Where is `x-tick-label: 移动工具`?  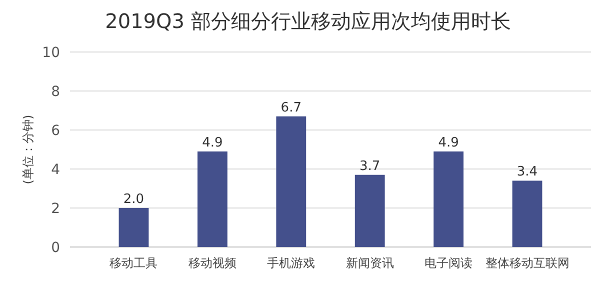
x-tick-label: 移动工具 is located at coordinates (134, 263).